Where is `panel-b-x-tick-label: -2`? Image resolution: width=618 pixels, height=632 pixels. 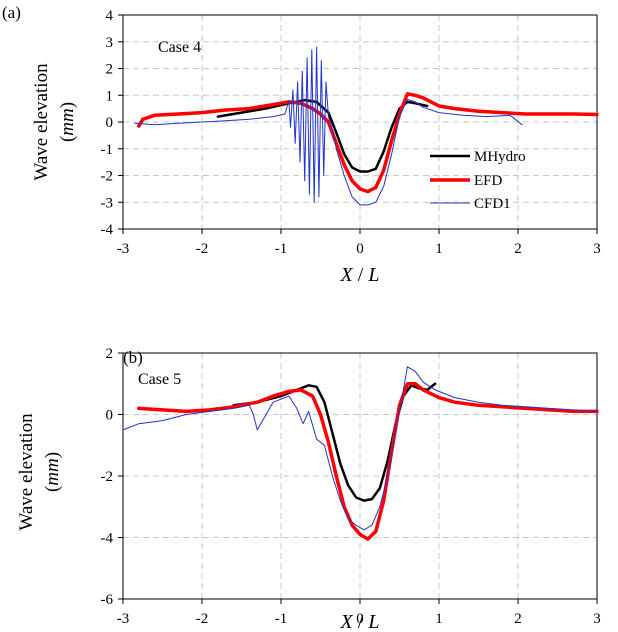 panel-b-x-tick-label: -2 is located at coordinates (202, 619).